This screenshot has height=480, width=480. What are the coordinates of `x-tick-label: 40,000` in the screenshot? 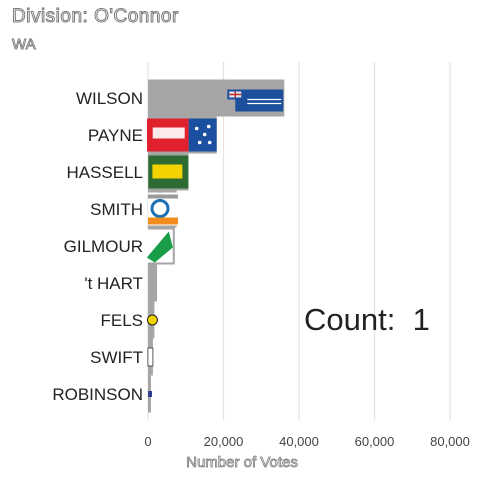 It's located at (299, 441).